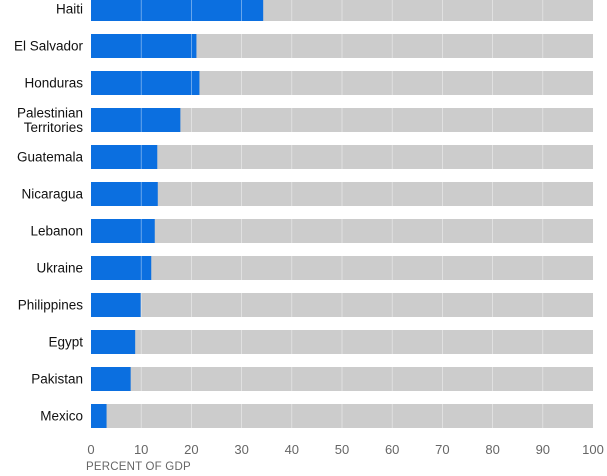  I want to click on category-label-egypt: Egypt, so click(65, 342).